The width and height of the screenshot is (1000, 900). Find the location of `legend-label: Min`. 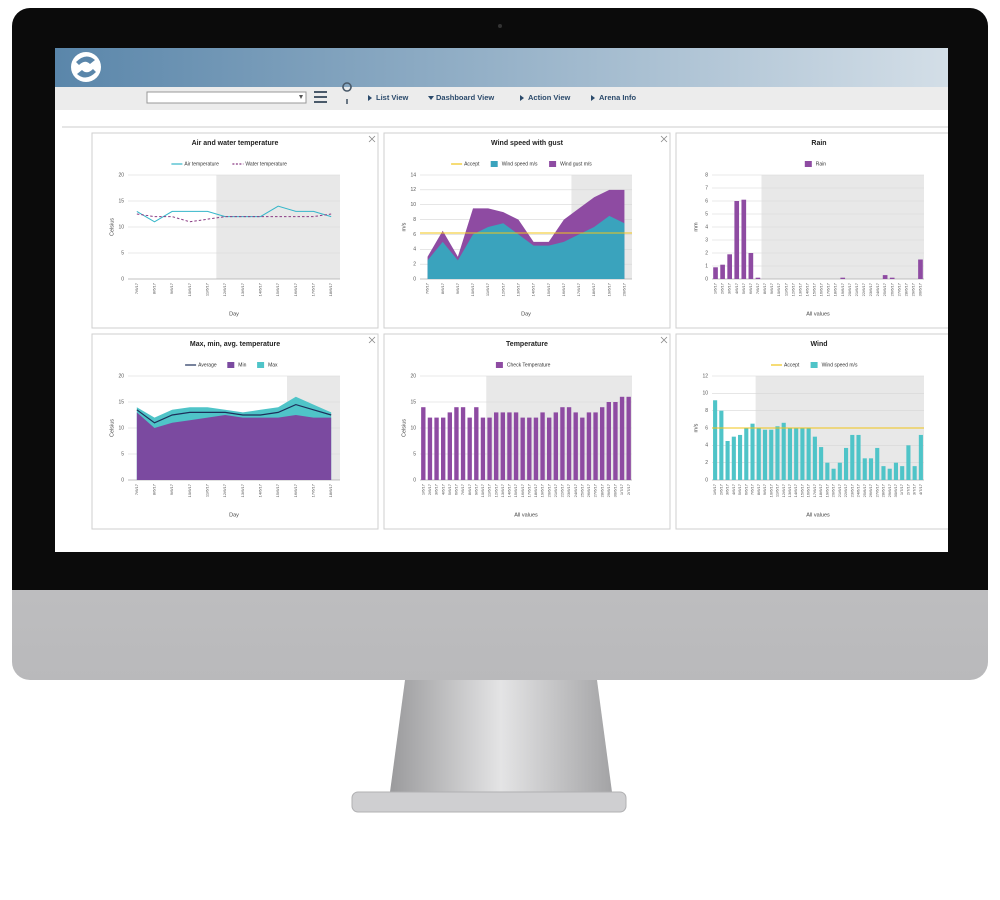

legend-label: Min is located at coordinates (242, 365).